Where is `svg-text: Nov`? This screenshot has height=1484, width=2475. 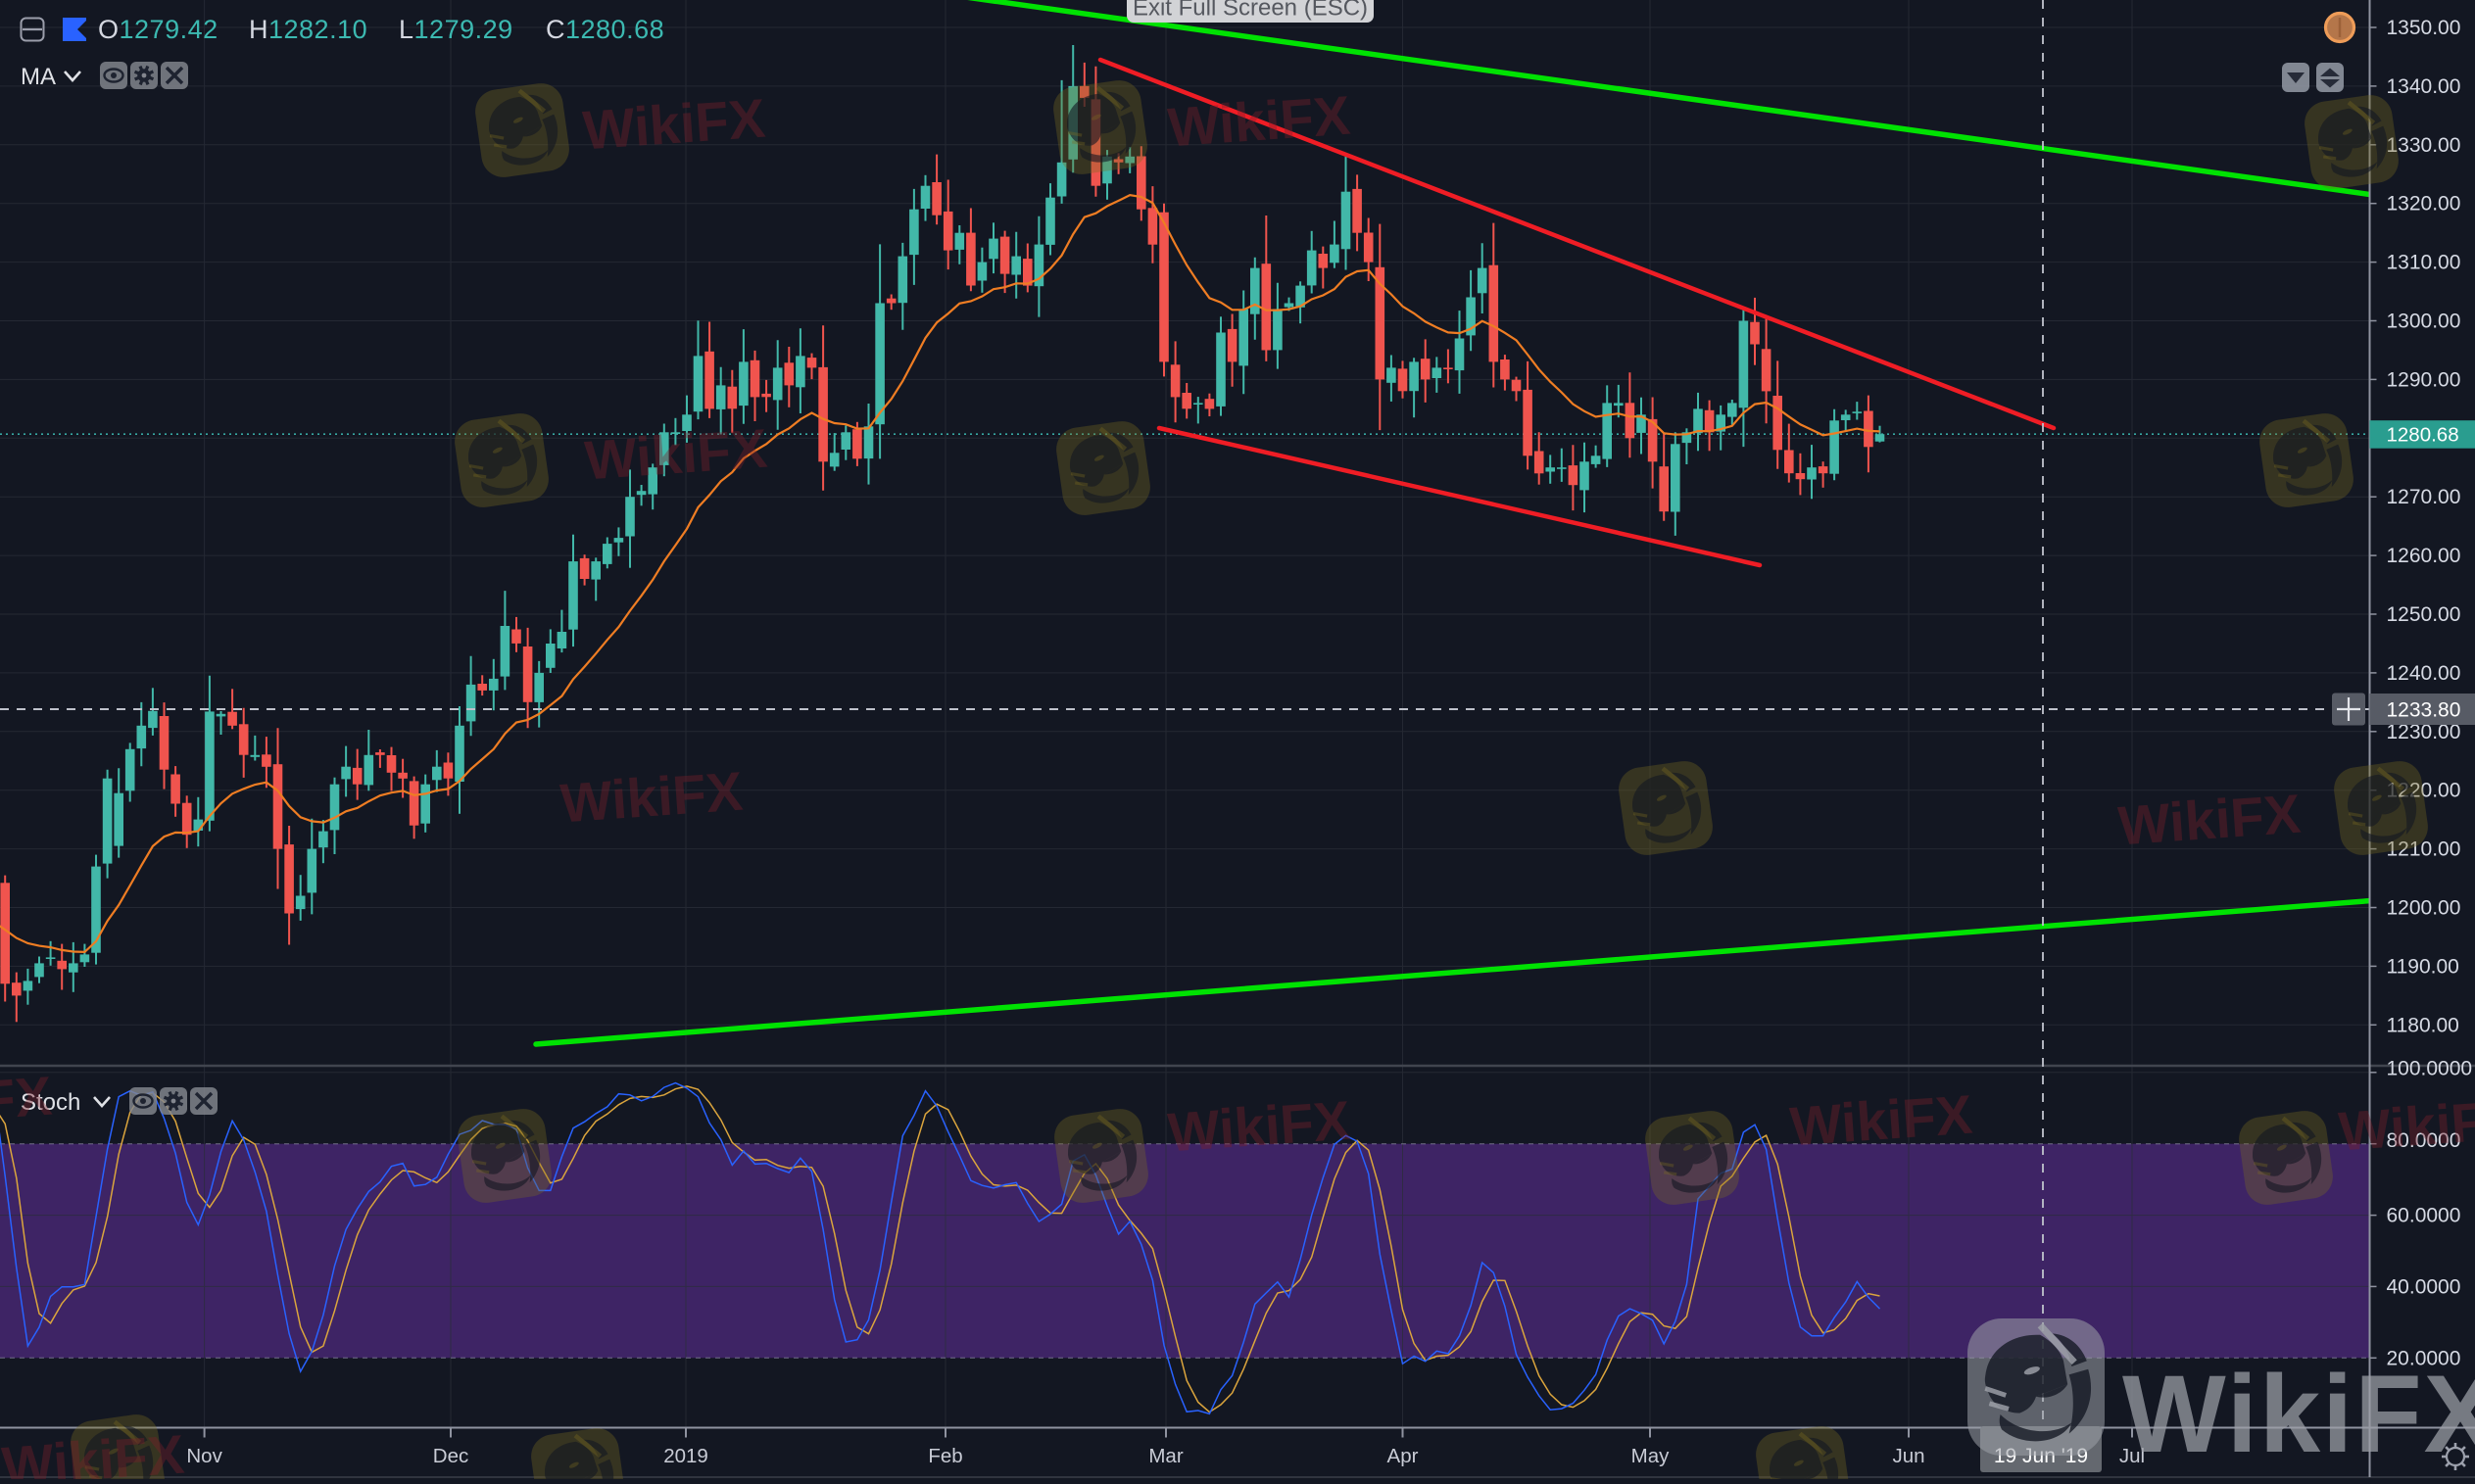 svg-text: Nov is located at coordinates (204, 1456).